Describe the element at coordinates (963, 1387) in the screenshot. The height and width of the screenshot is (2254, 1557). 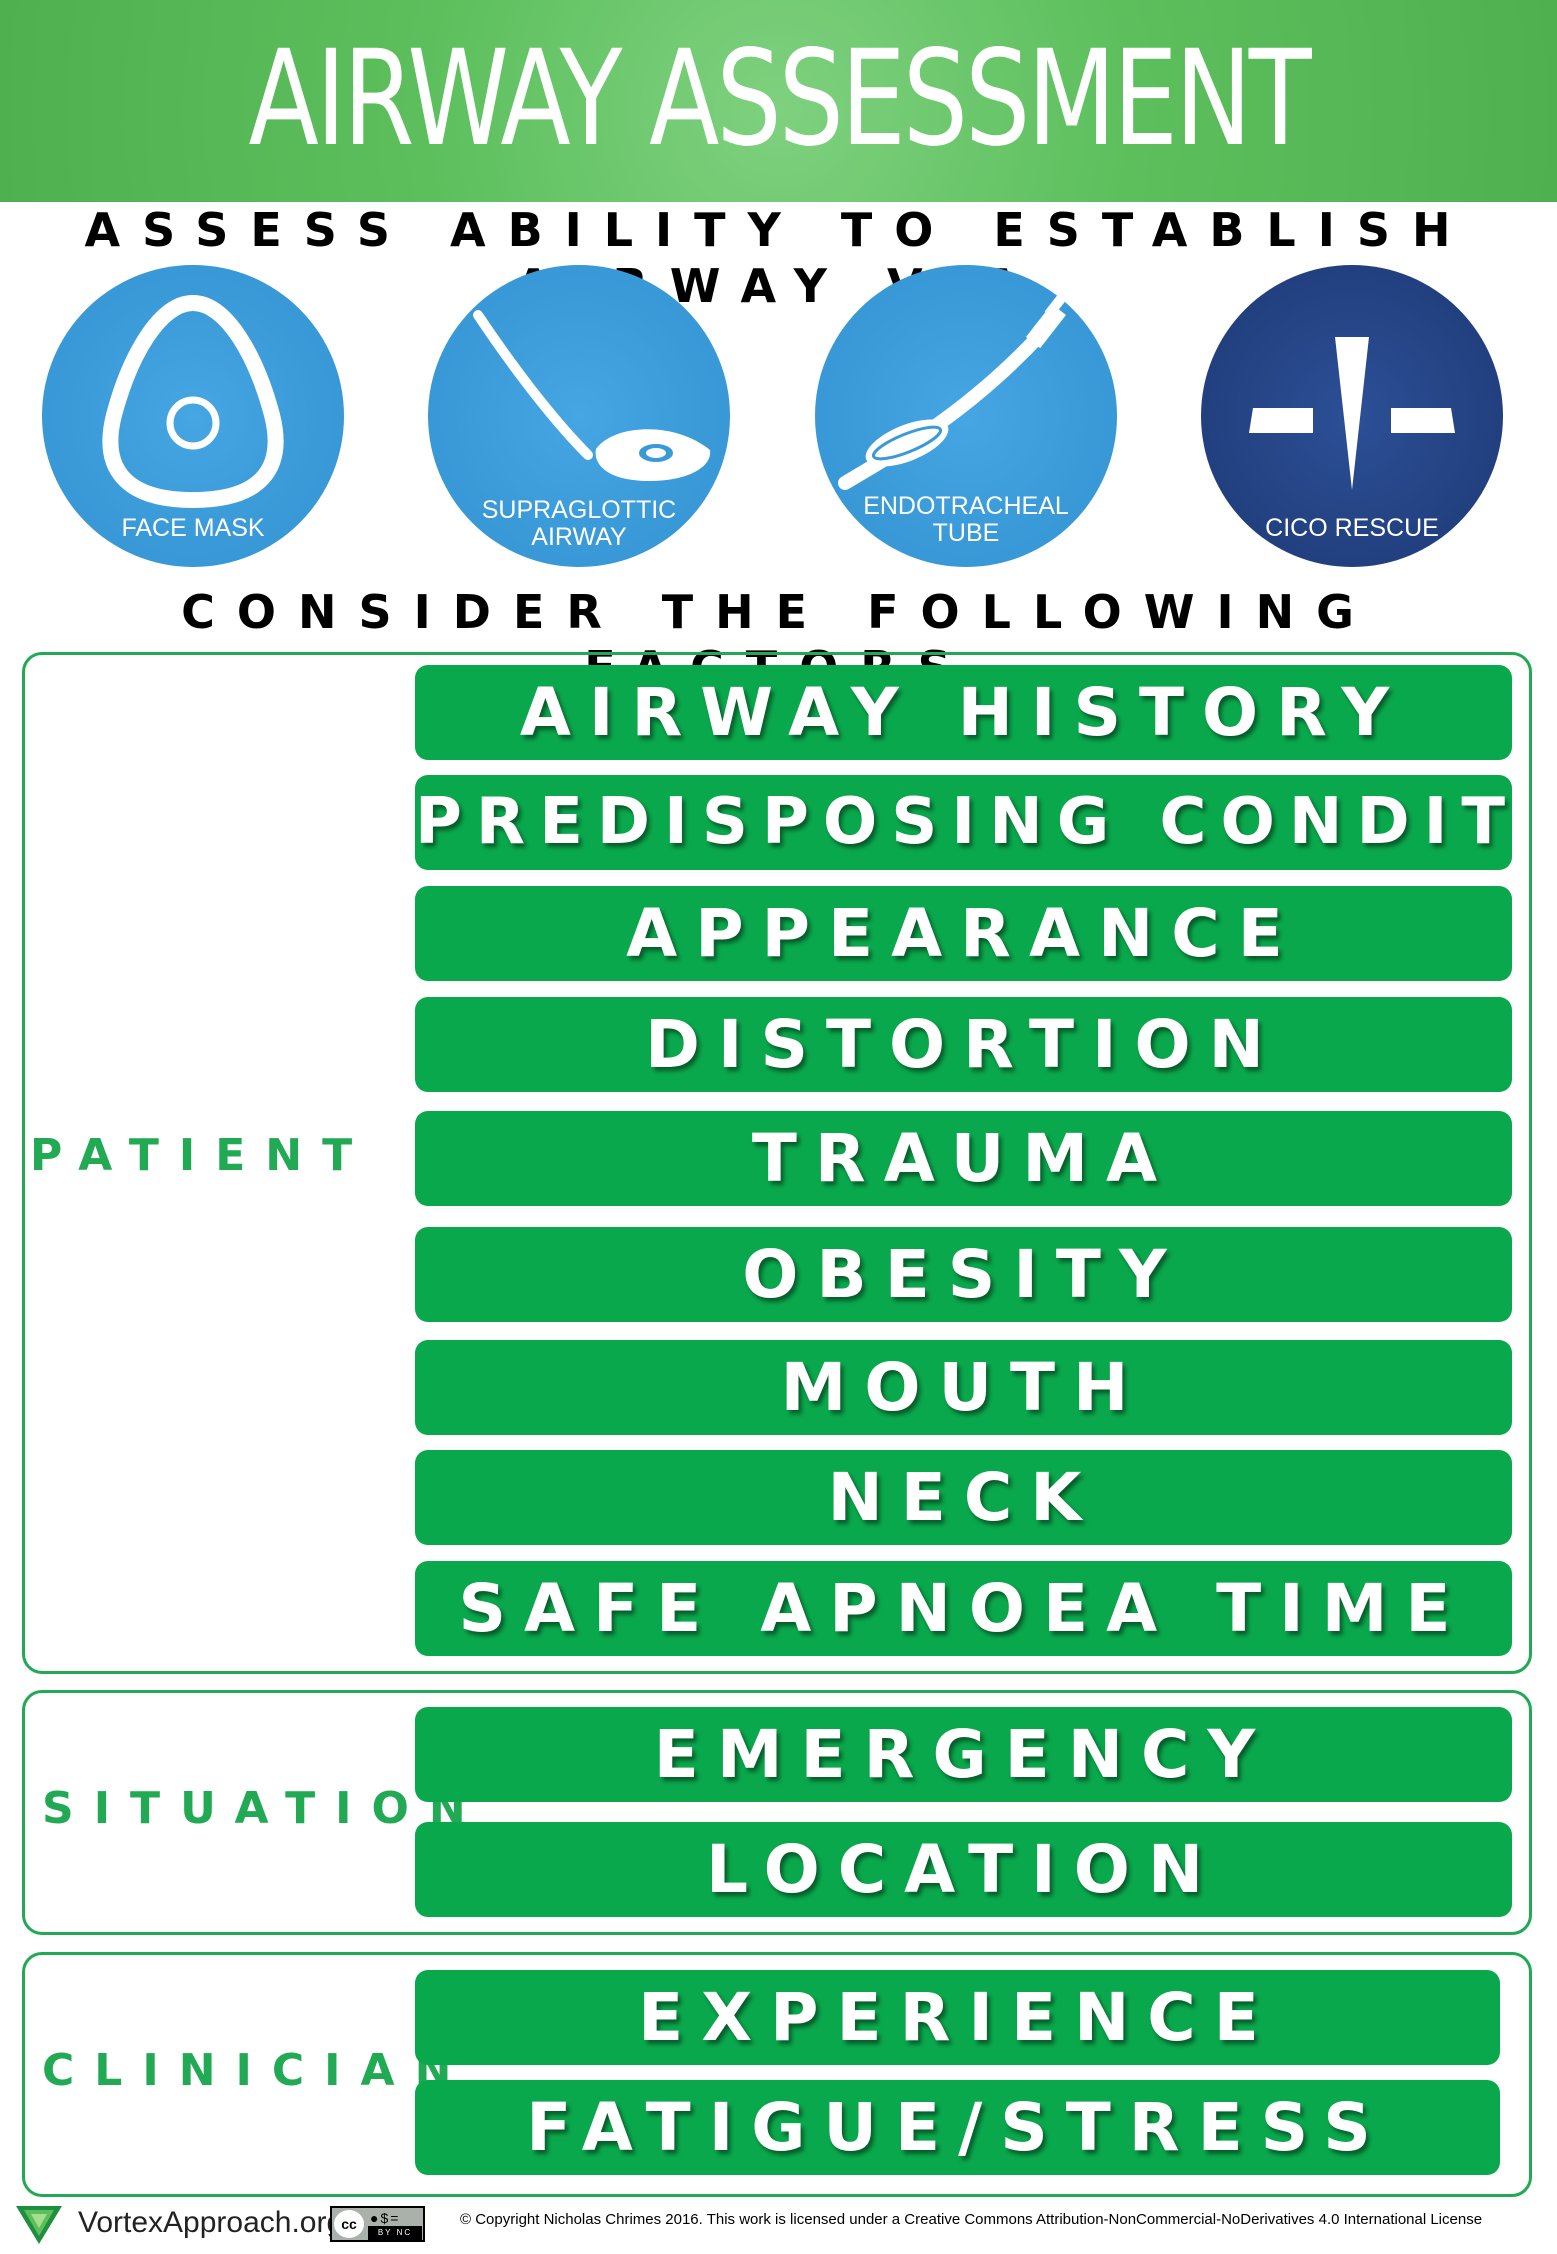
I see `factor-mouth: MOUTH` at that location.